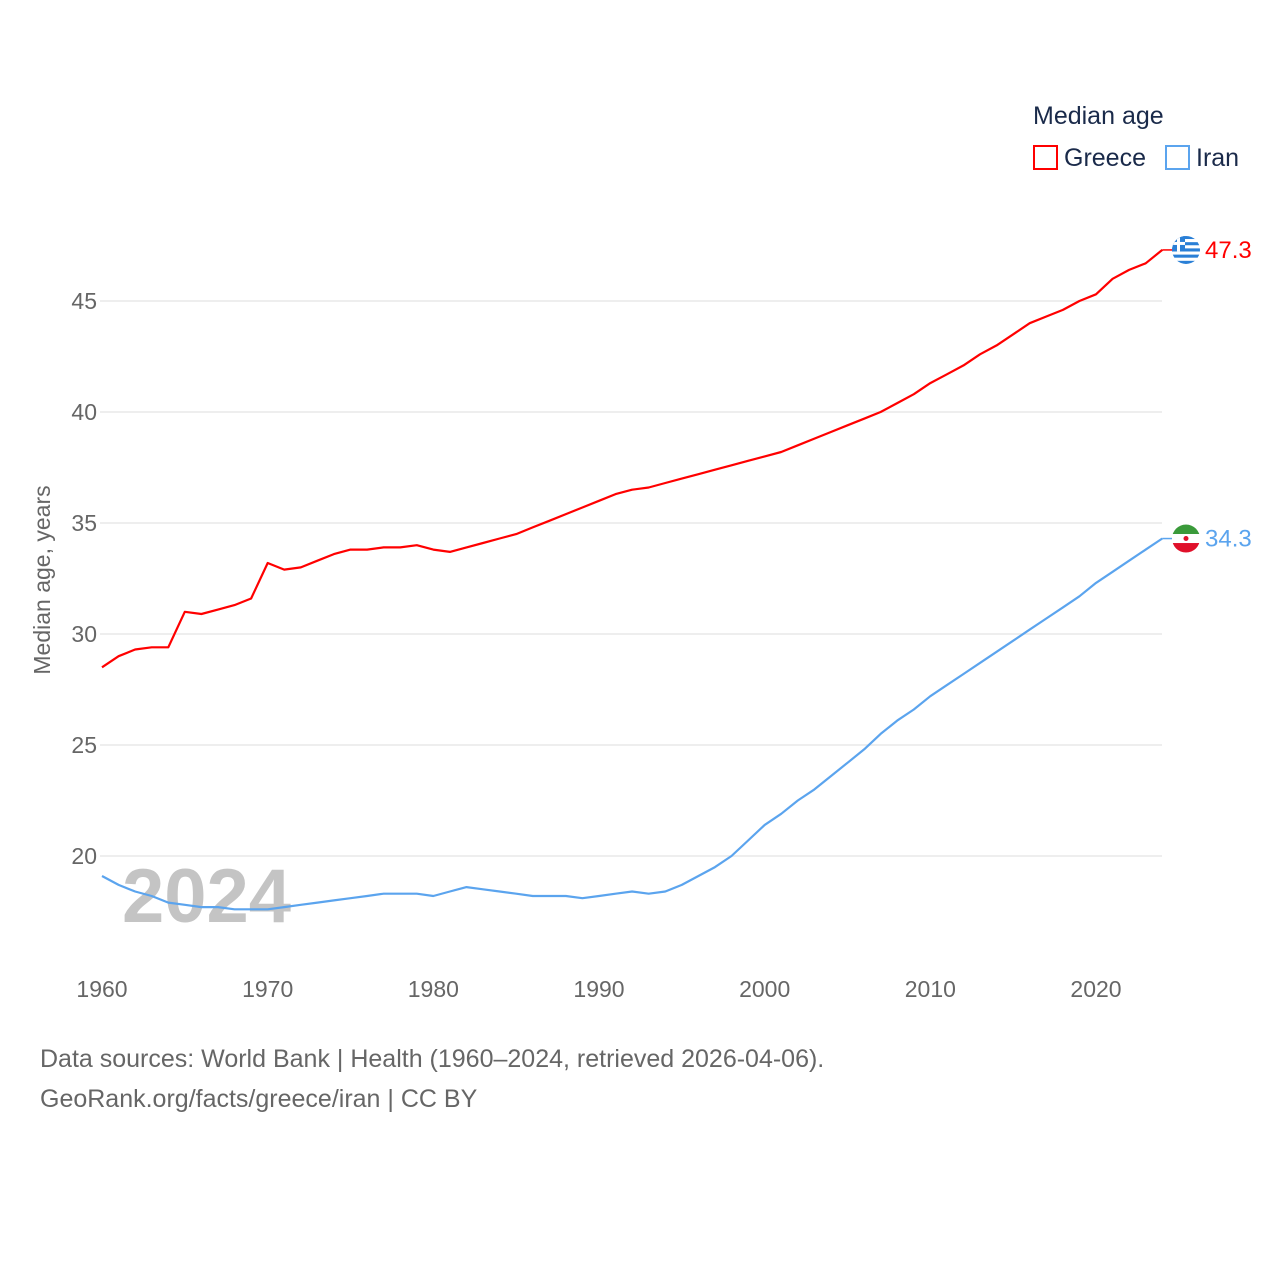 The height and width of the screenshot is (1280, 1280). I want to click on y-axis-label: Median age, years, so click(42, 579).